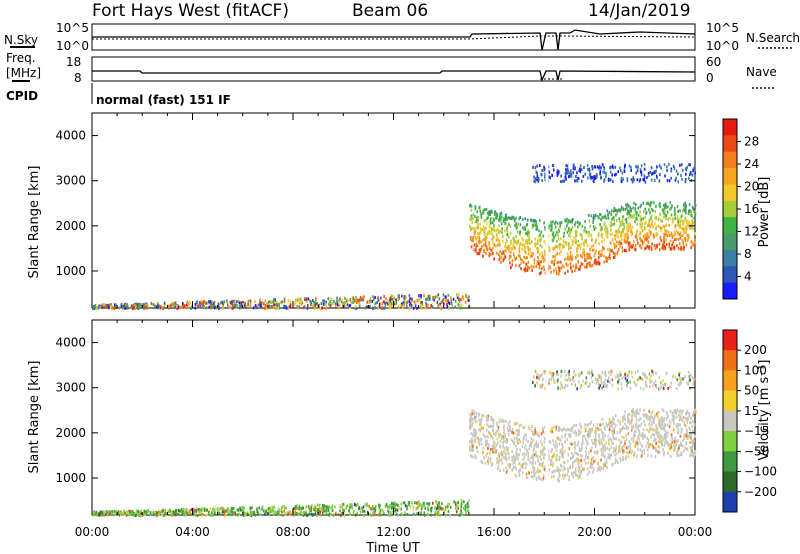 The width and height of the screenshot is (800, 554). What do you see at coordinates (748, 277) in the screenshot?
I see `colorbar-tick-label: 4` at bounding box center [748, 277].